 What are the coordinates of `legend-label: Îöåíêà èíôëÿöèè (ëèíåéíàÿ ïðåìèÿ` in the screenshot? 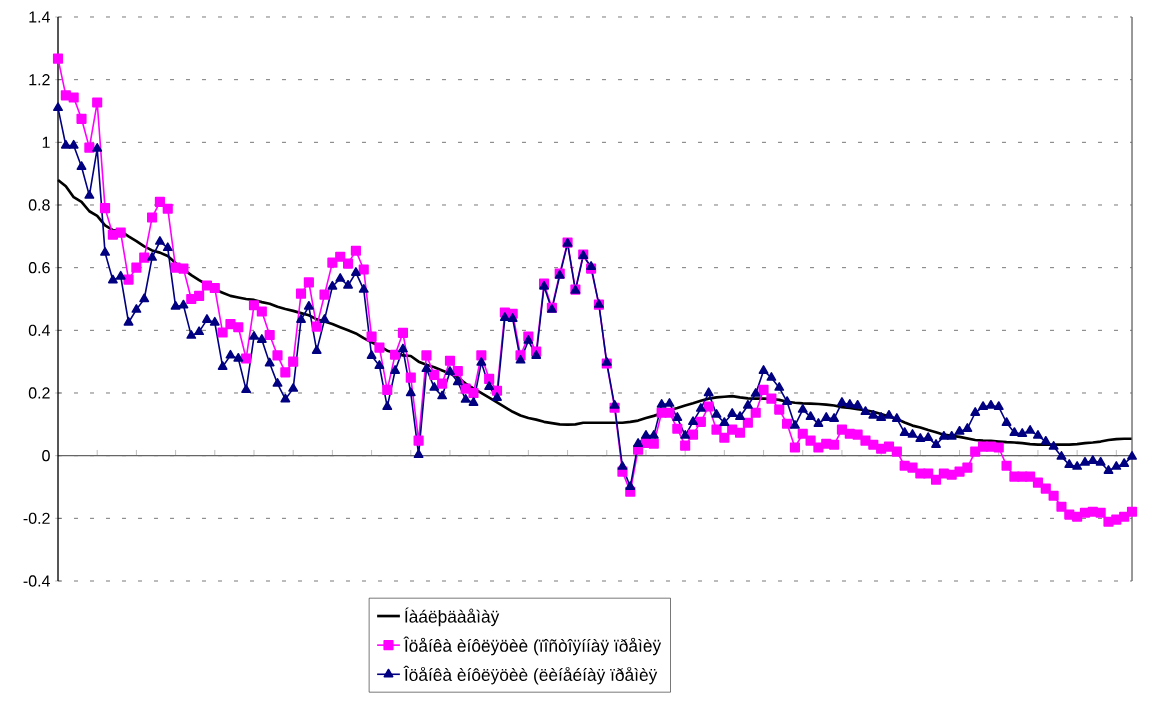 It's located at (530, 675).